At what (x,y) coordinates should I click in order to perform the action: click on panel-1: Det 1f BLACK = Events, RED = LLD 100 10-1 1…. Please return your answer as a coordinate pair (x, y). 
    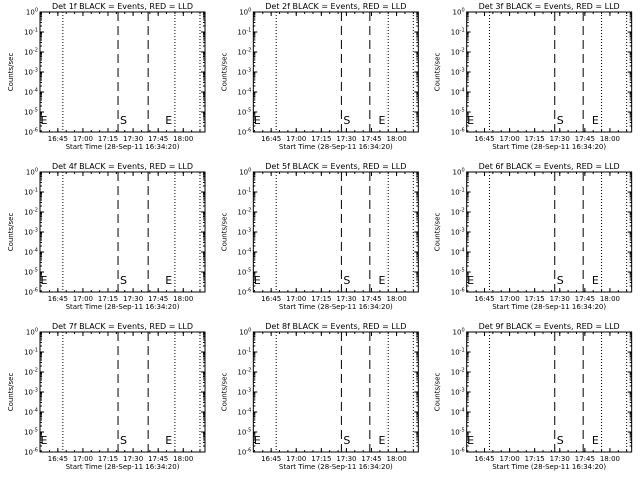
    Looking at the image, I should click on (106, 76).